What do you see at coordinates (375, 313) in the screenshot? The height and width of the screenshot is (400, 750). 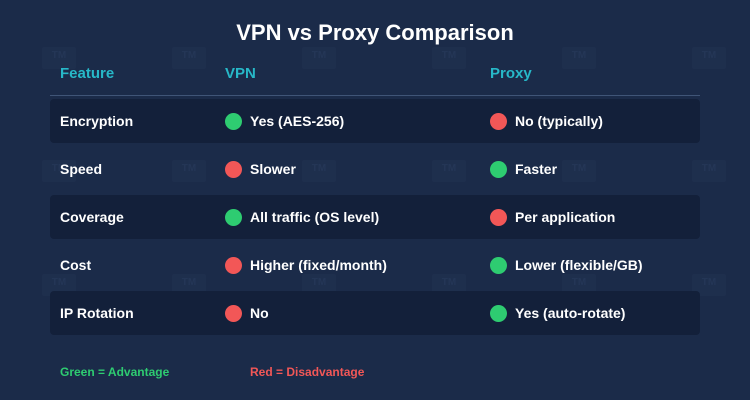 I see `table-row: IP Rotation No Yes (auto-rotate)` at bounding box center [375, 313].